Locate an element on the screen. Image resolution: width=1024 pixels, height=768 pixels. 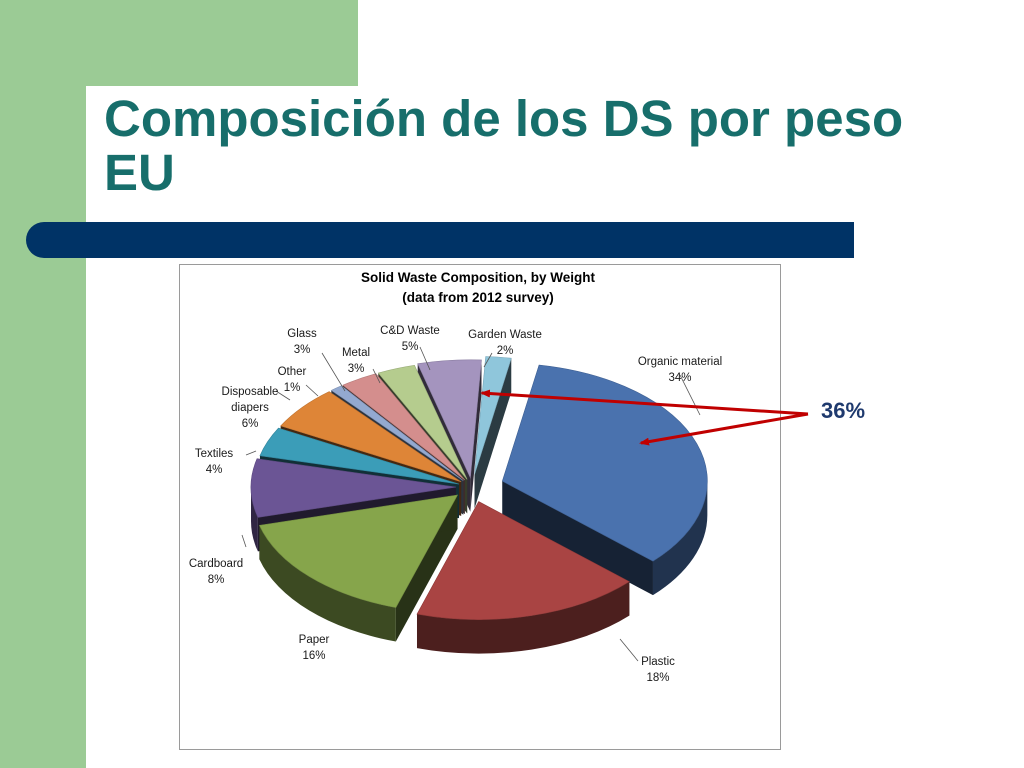
pie-slice-paper is located at coordinates (358, 568).